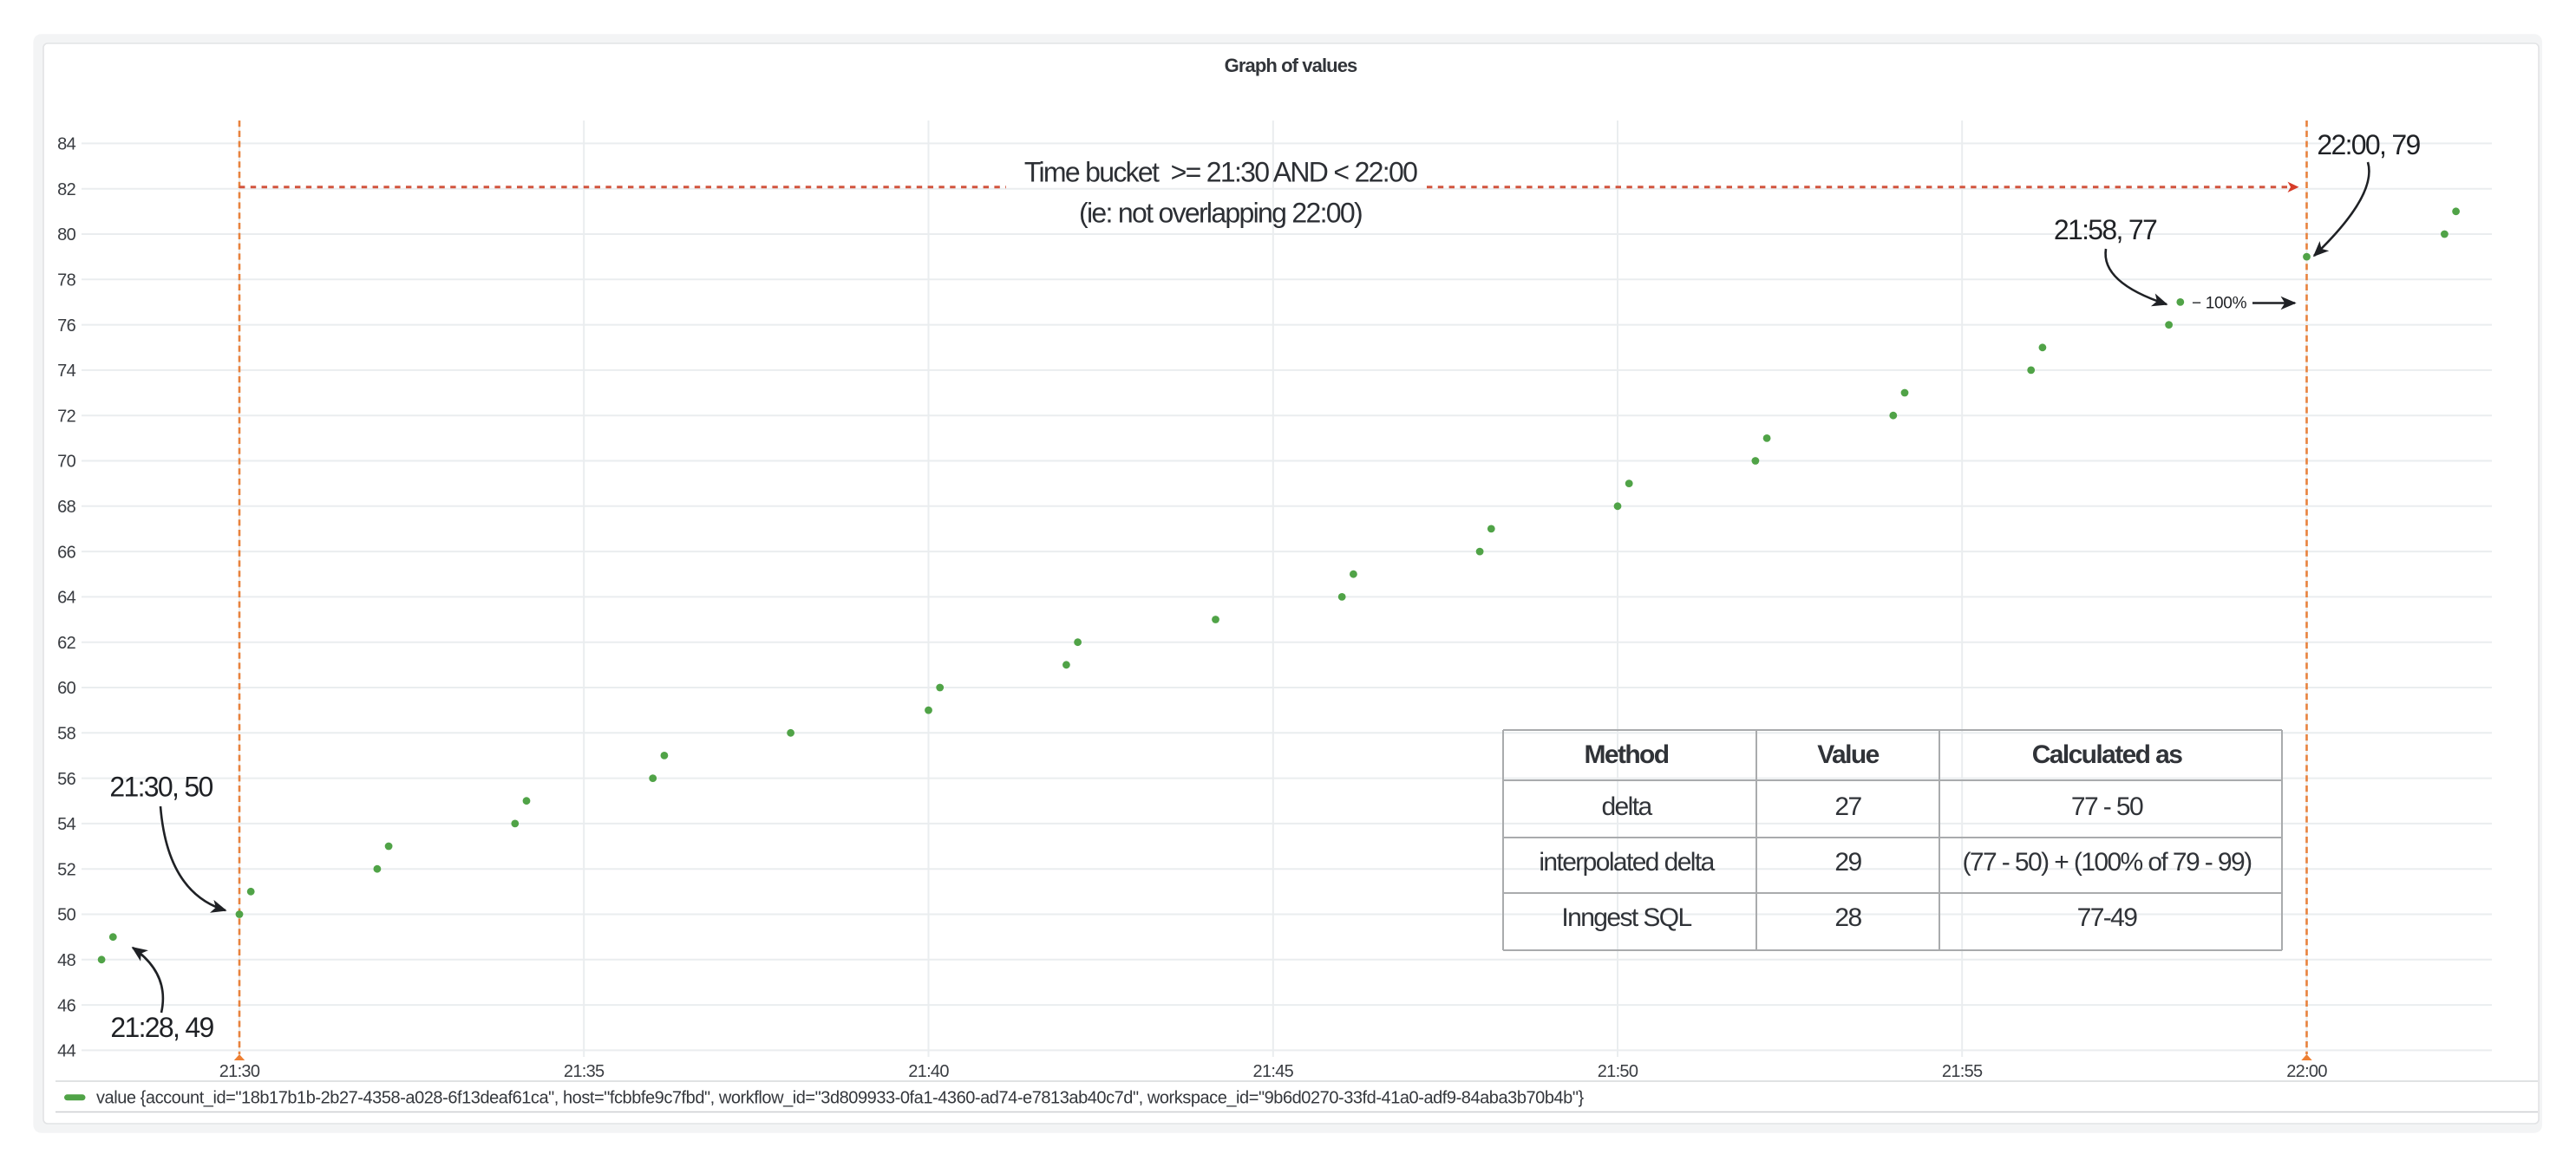 The width and height of the screenshot is (2576, 1167). What do you see at coordinates (584, 1071) in the screenshot?
I see `svg-text: 21:35` at bounding box center [584, 1071].